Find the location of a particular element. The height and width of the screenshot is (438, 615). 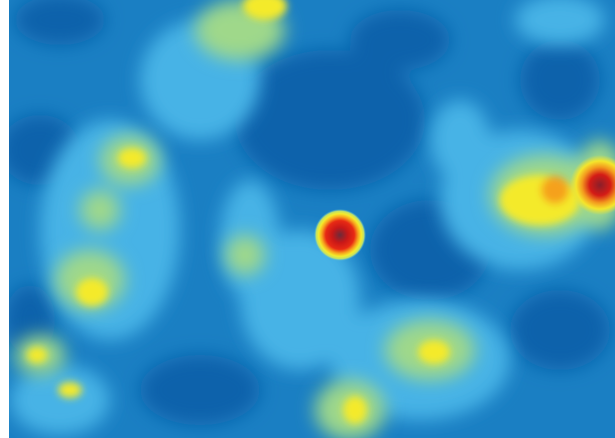

left-margin is located at coordinates (4, 219).